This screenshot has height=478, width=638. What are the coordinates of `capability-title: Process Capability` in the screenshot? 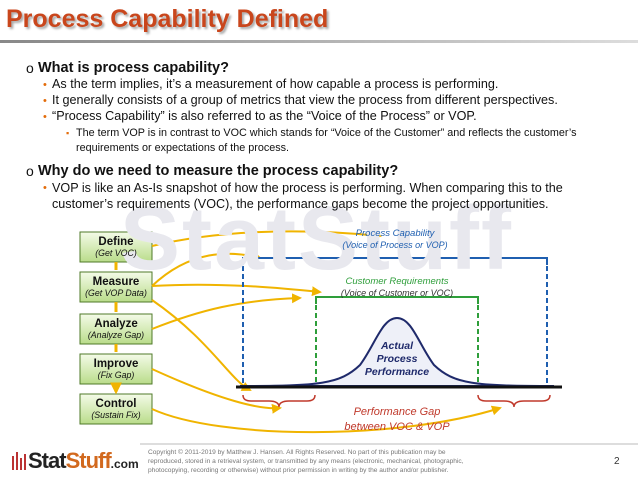 It's located at (395, 233).